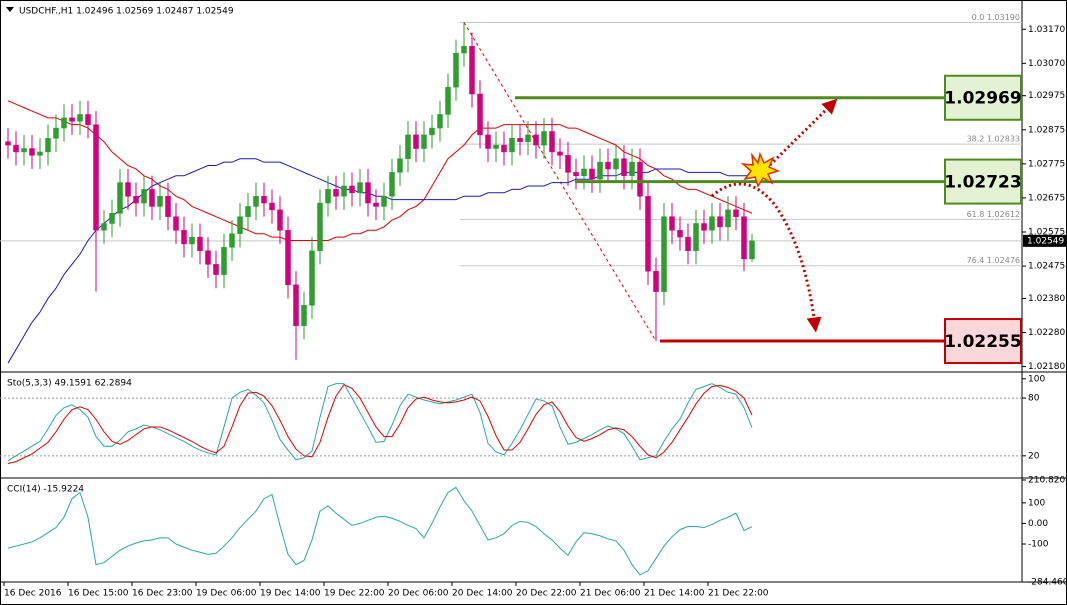  I want to click on y-tick-label: 1.02380, so click(1046, 299).